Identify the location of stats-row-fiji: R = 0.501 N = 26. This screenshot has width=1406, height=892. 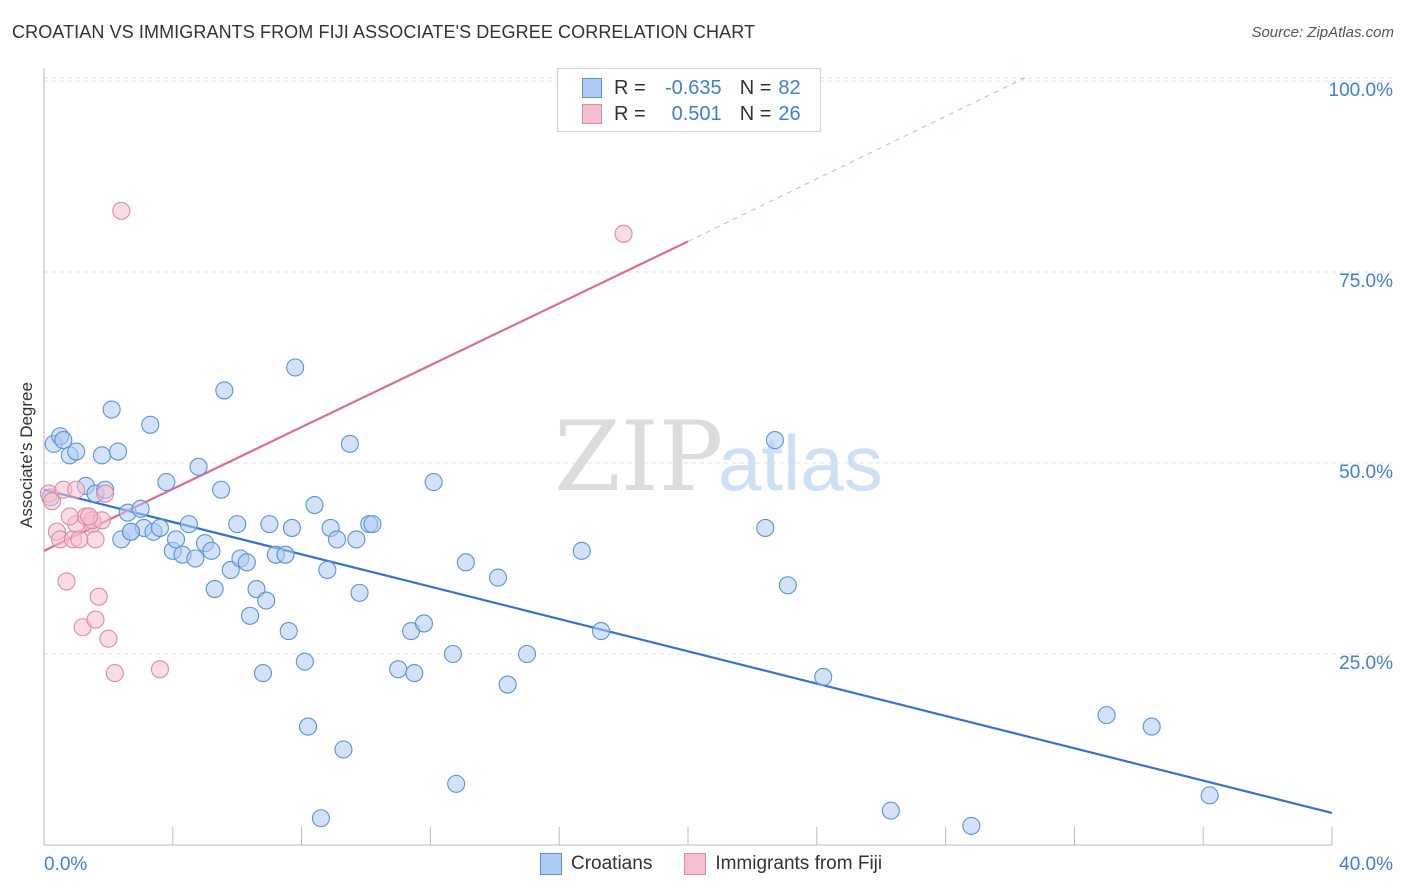
(691, 114).